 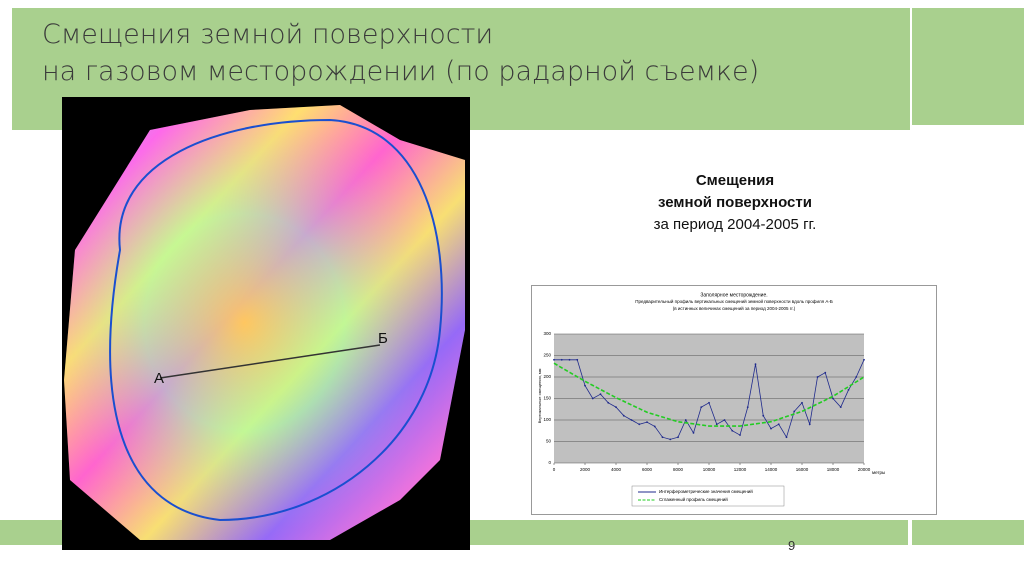 What do you see at coordinates (159, 378) in the screenshot?
I see `map-label-a: А` at bounding box center [159, 378].